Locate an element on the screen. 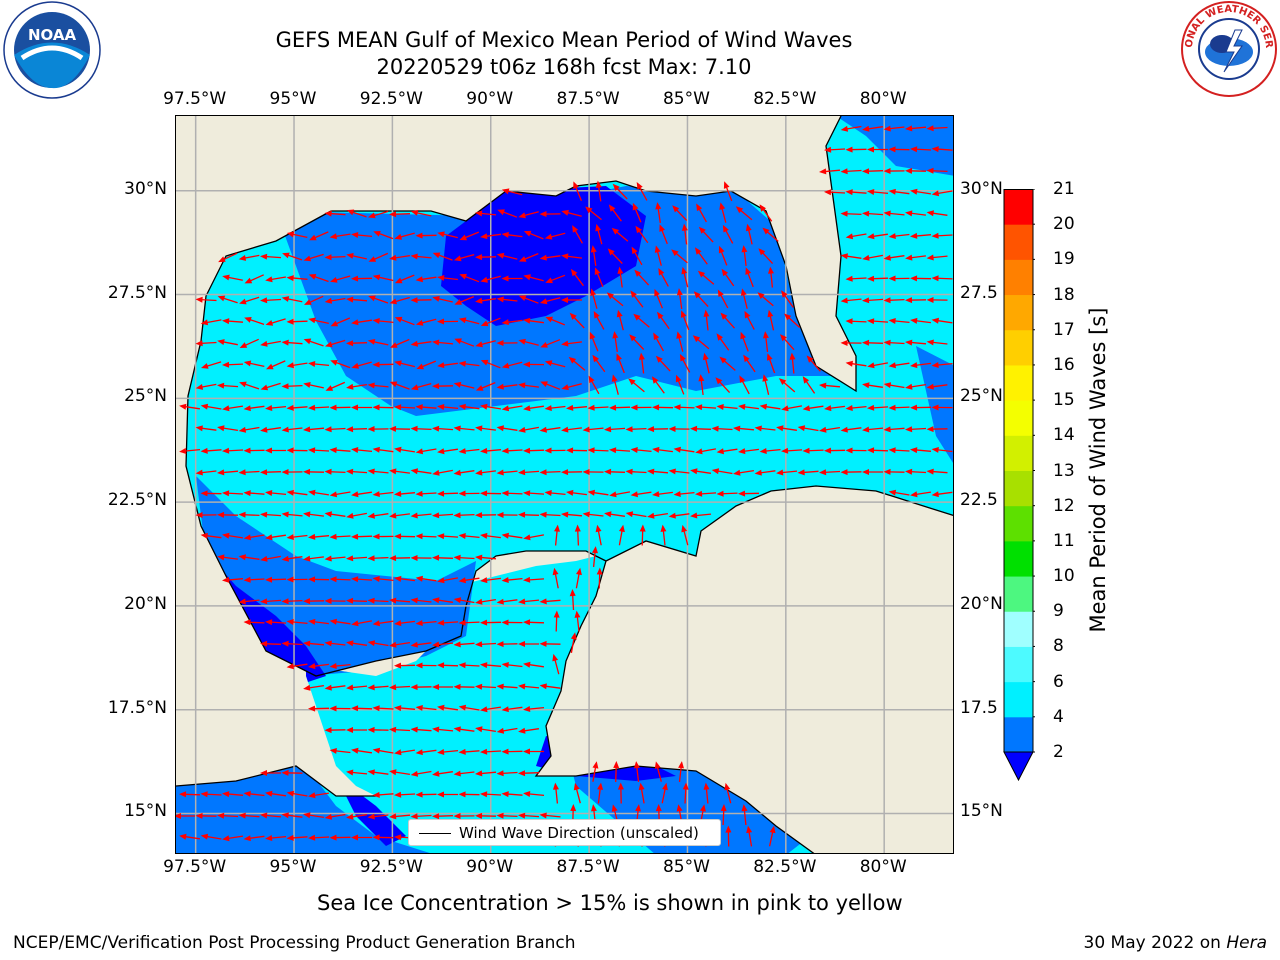  lat-tick-left: 27.5°N is located at coordinates (137, 292).